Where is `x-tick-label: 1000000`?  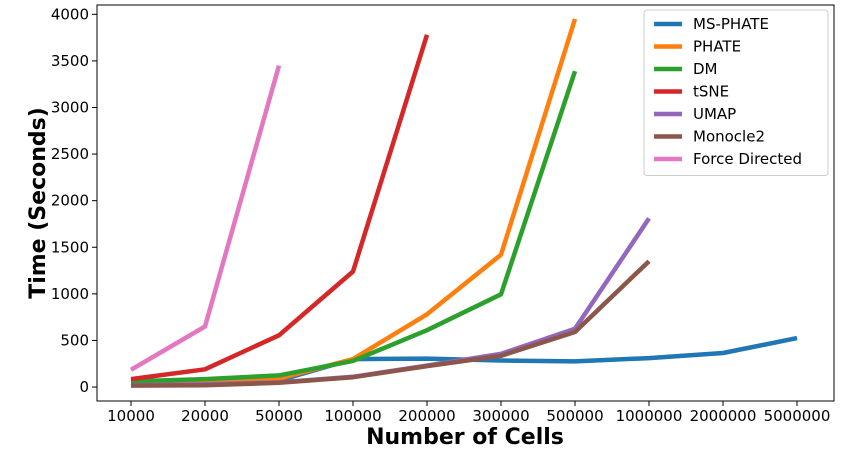
x-tick-label: 1000000 is located at coordinates (649, 416).